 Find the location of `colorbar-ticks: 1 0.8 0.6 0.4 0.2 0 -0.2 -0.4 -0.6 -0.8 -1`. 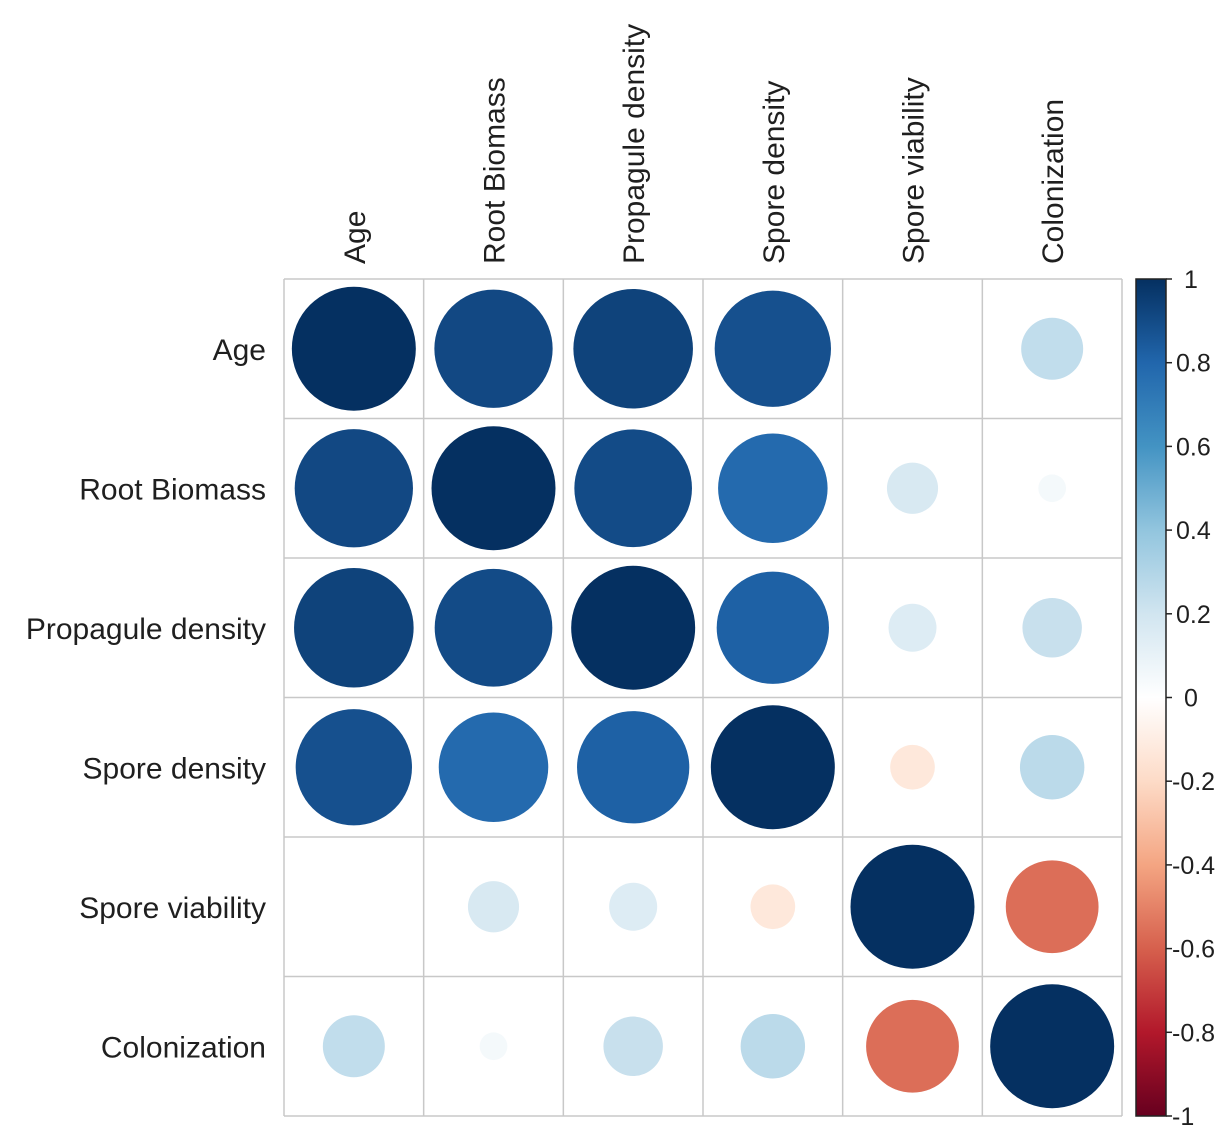

colorbar-ticks: 1 0.8 0.6 0.4 0.2 0 -0.2 -0.4 -0.6 -0.8 -1 is located at coordinates (1190, 698).